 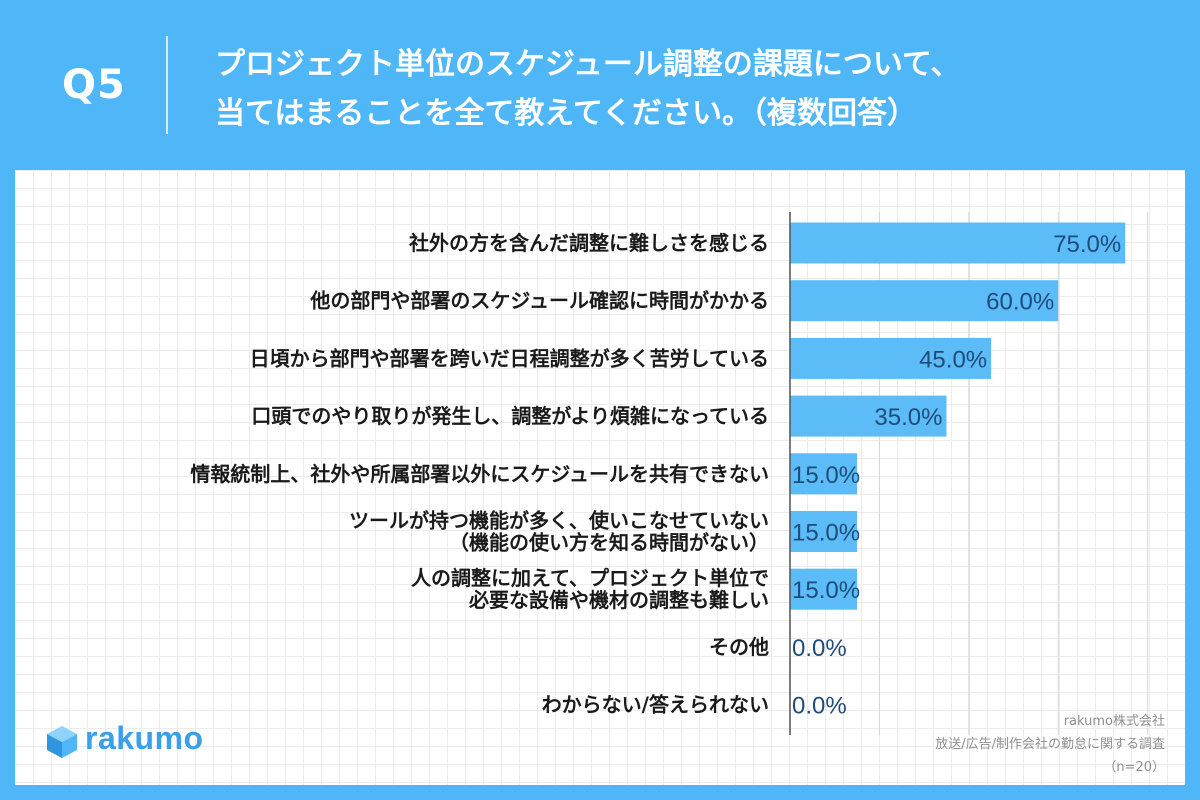 I want to click on header-divider, so click(x=167, y=85).